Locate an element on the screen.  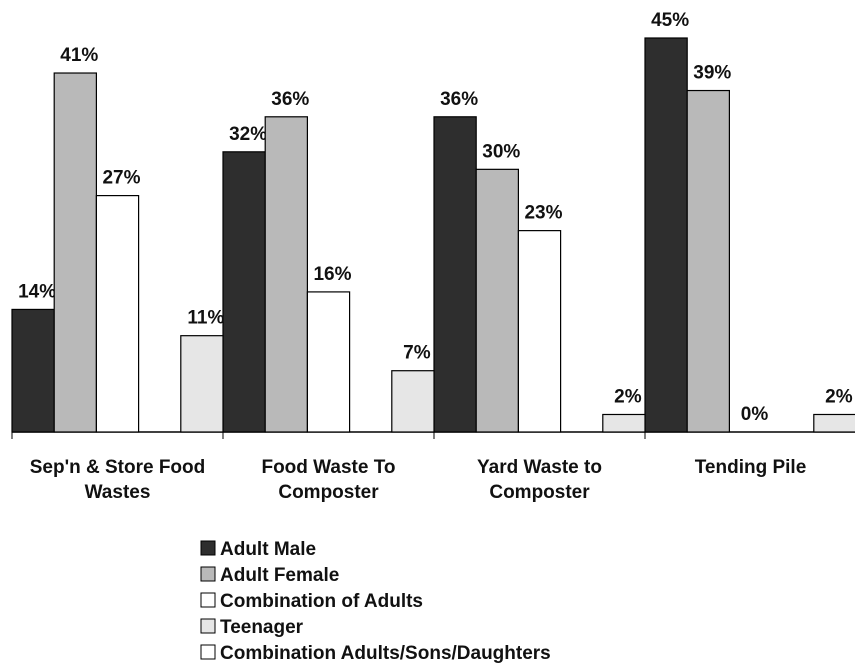
legend-label: Combination Adults/Sons/Daughters is located at coordinates (385, 653).